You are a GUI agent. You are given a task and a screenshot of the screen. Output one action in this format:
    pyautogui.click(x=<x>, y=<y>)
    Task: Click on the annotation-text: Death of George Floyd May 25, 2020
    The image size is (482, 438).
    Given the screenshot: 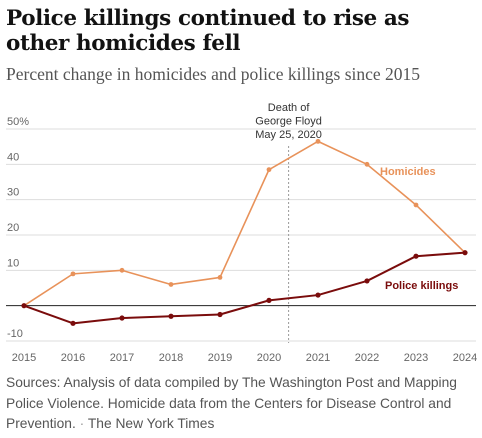 What is the action you would take?
    pyautogui.click(x=288, y=121)
    